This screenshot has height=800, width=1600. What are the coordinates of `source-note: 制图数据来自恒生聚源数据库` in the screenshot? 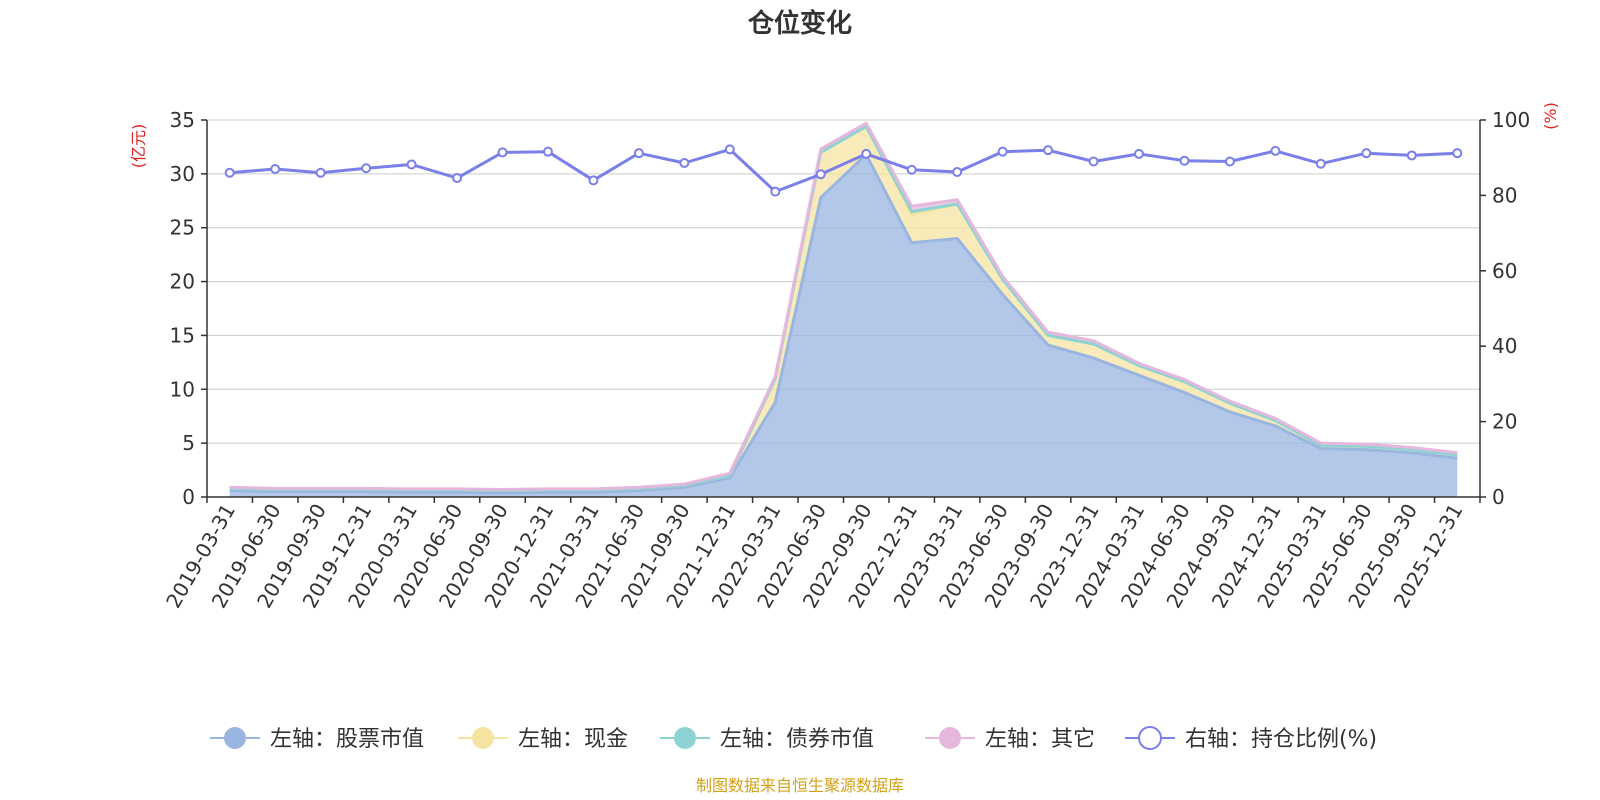 It's located at (800, 785).